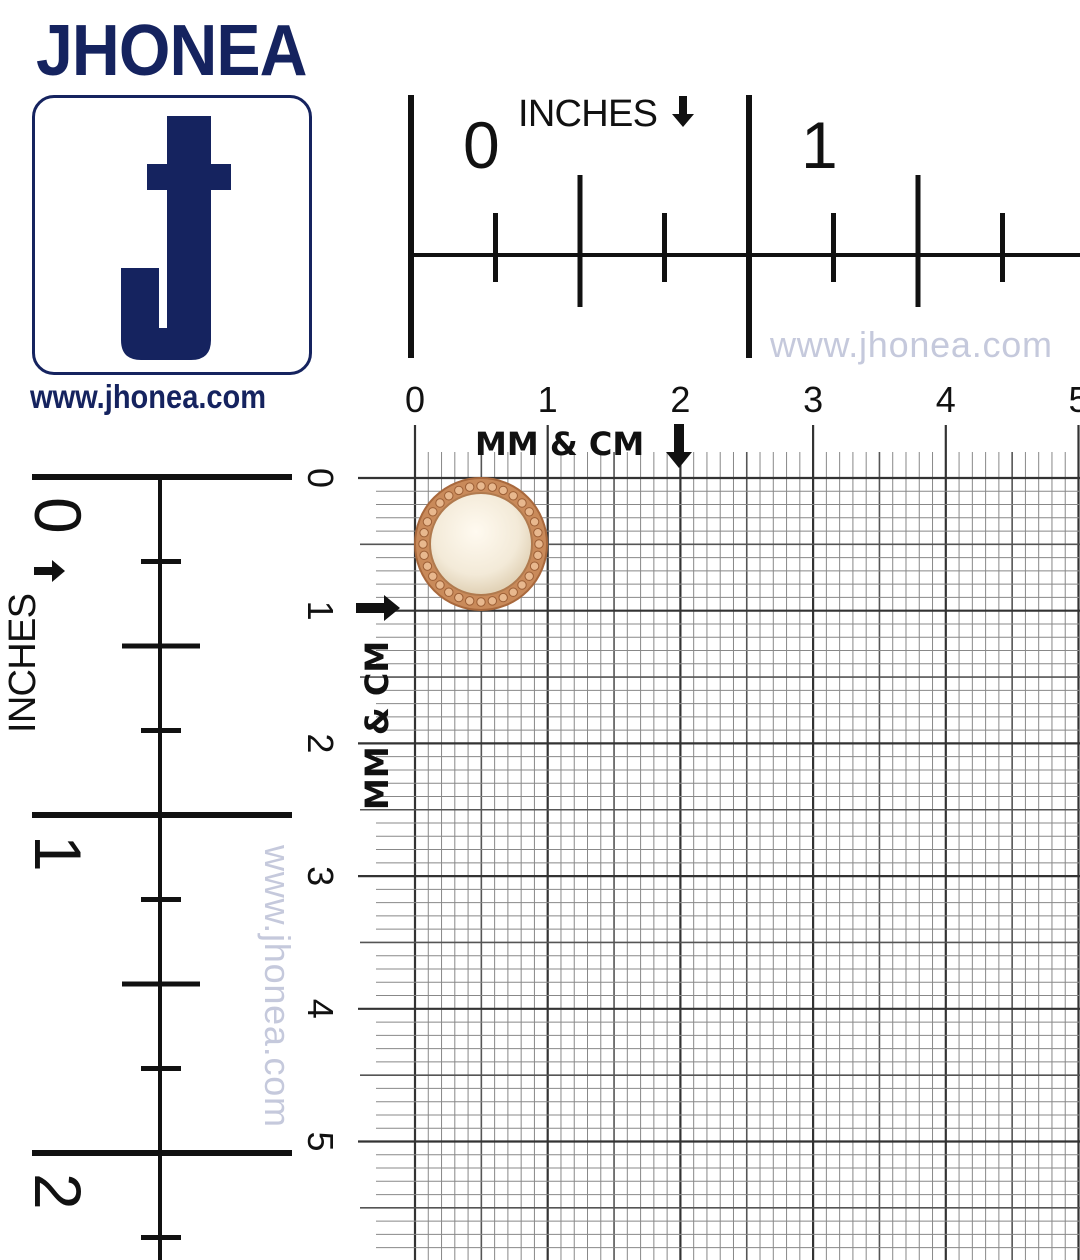 This screenshot has height=1260, width=1080. What do you see at coordinates (277, 985) in the screenshot?
I see `watermark-left: www.jhonea.com` at bounding box center [277, 985].